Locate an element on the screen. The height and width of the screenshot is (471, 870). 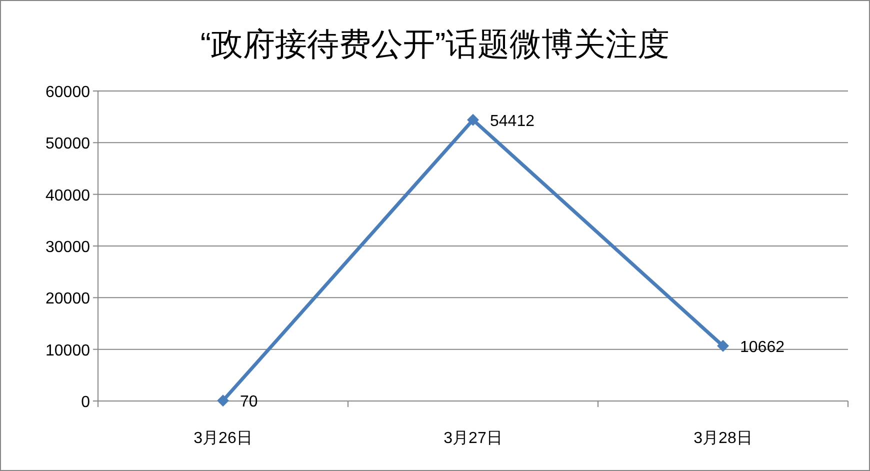
x-tick-label: 3月27日 is located at coordinates (473, 438).